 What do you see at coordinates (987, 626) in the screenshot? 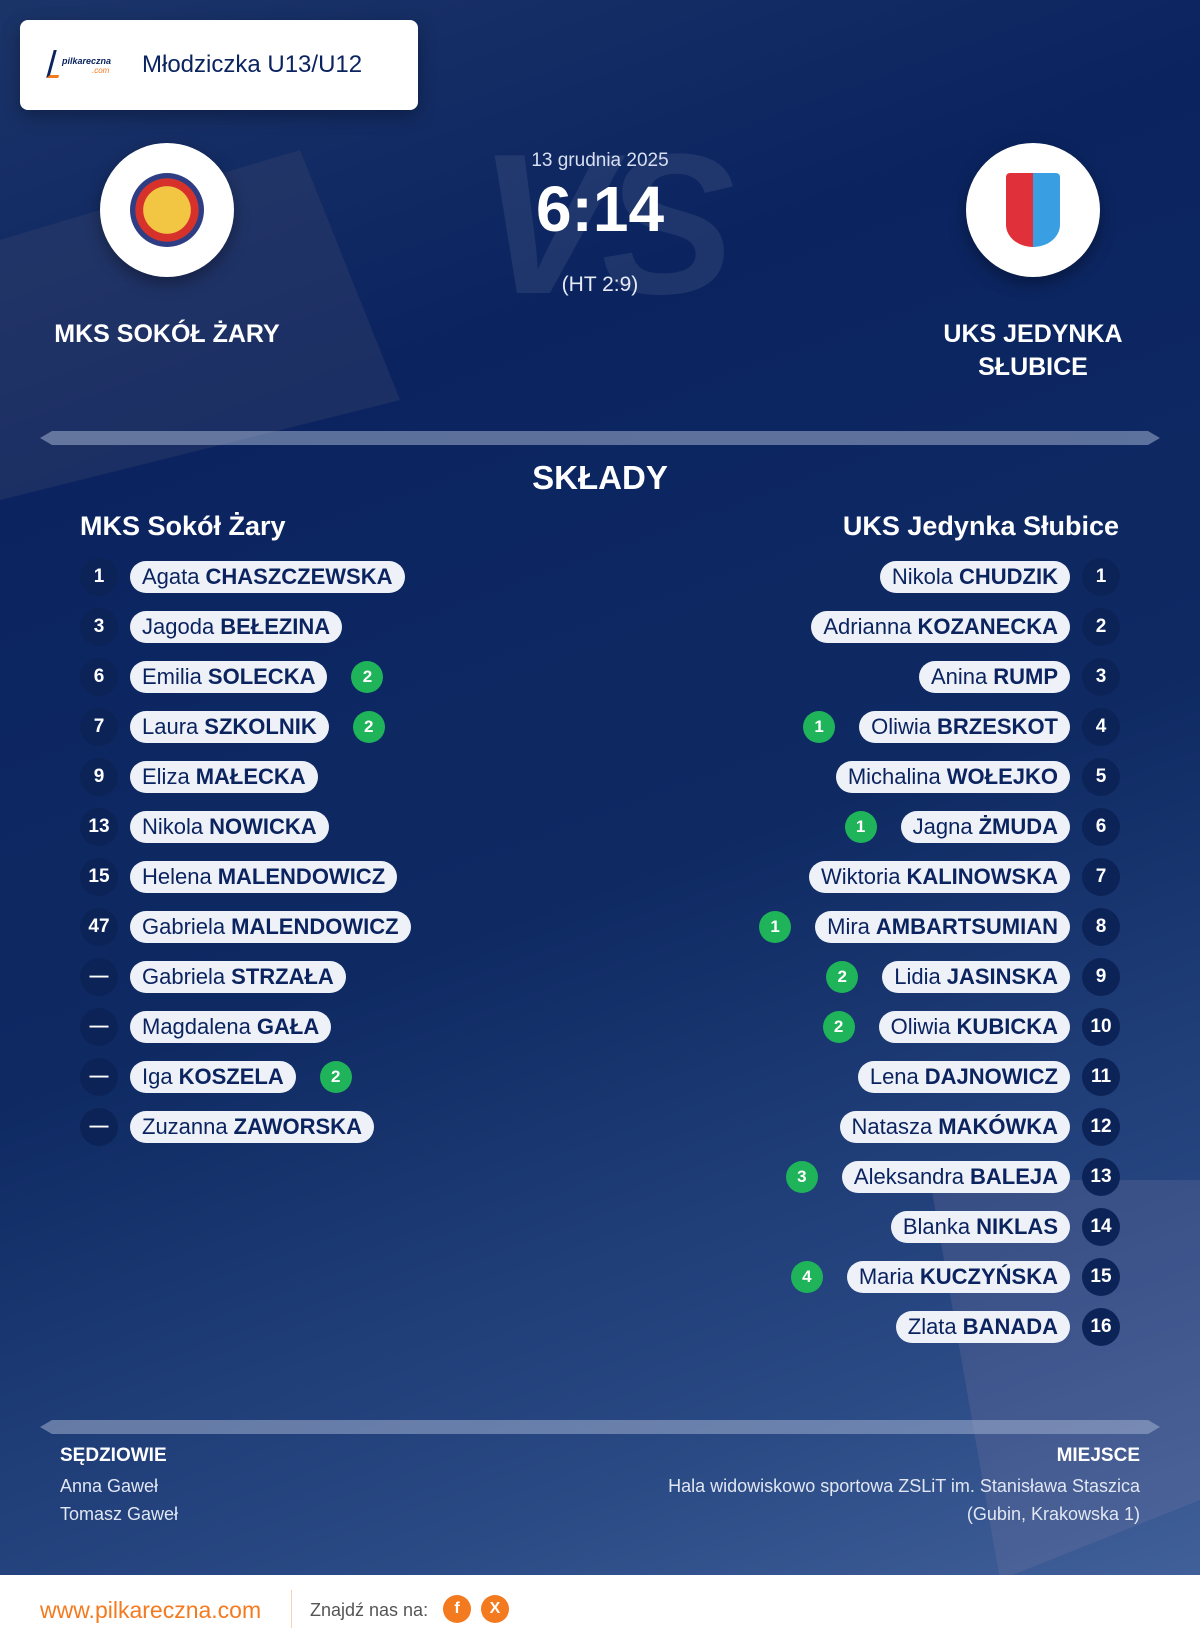
I see `last-name: KOZANECKA` at bounding box center [987, 626].